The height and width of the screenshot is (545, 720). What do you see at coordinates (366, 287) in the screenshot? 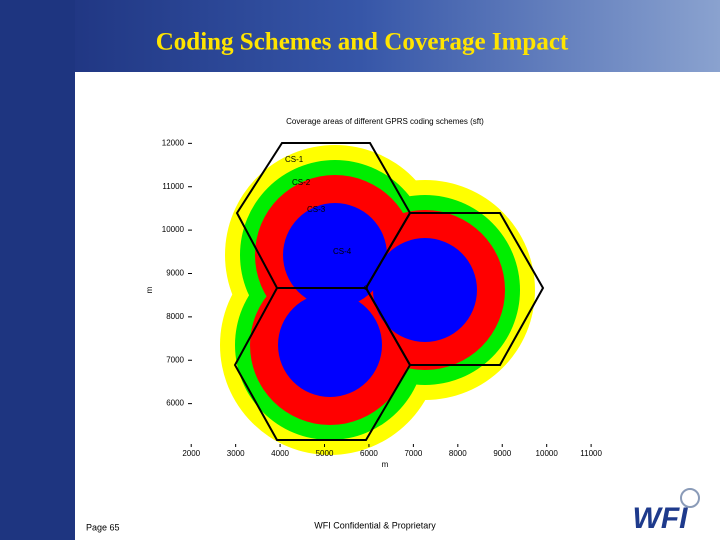
I see `site-label: o` at bounding box center [366, 287].